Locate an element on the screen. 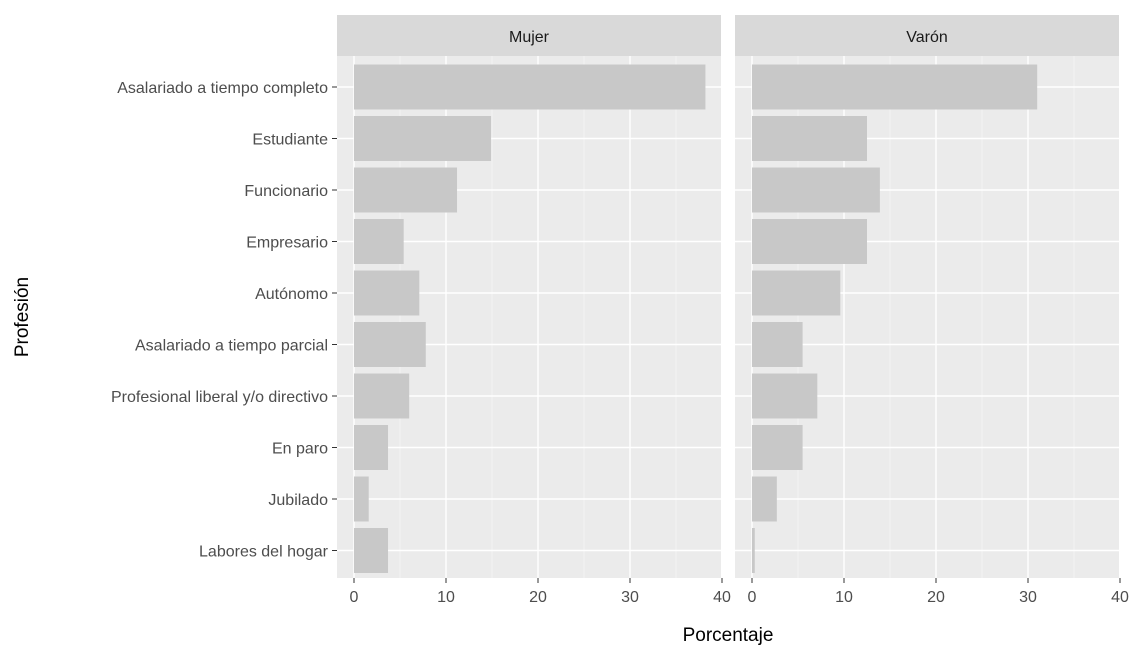  category-label: Jubilado is located at coordinates (298, 500).